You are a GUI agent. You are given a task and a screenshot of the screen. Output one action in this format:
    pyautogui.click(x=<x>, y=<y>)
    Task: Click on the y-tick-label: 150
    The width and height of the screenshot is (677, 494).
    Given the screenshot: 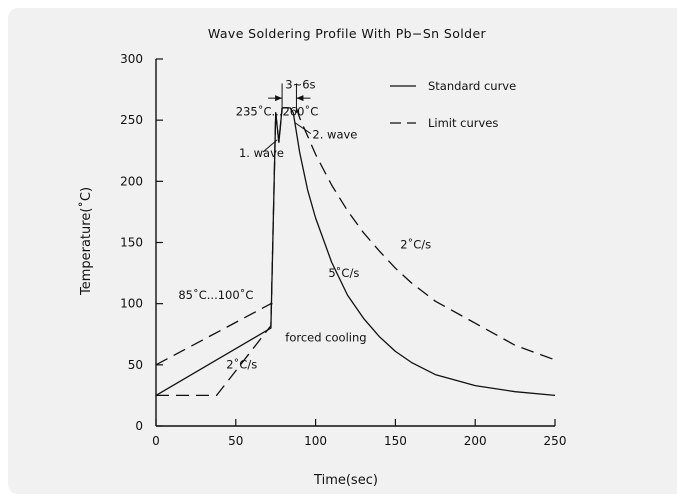 What is the action you would take?
    pyautogui.click(x=131, y=243)
    